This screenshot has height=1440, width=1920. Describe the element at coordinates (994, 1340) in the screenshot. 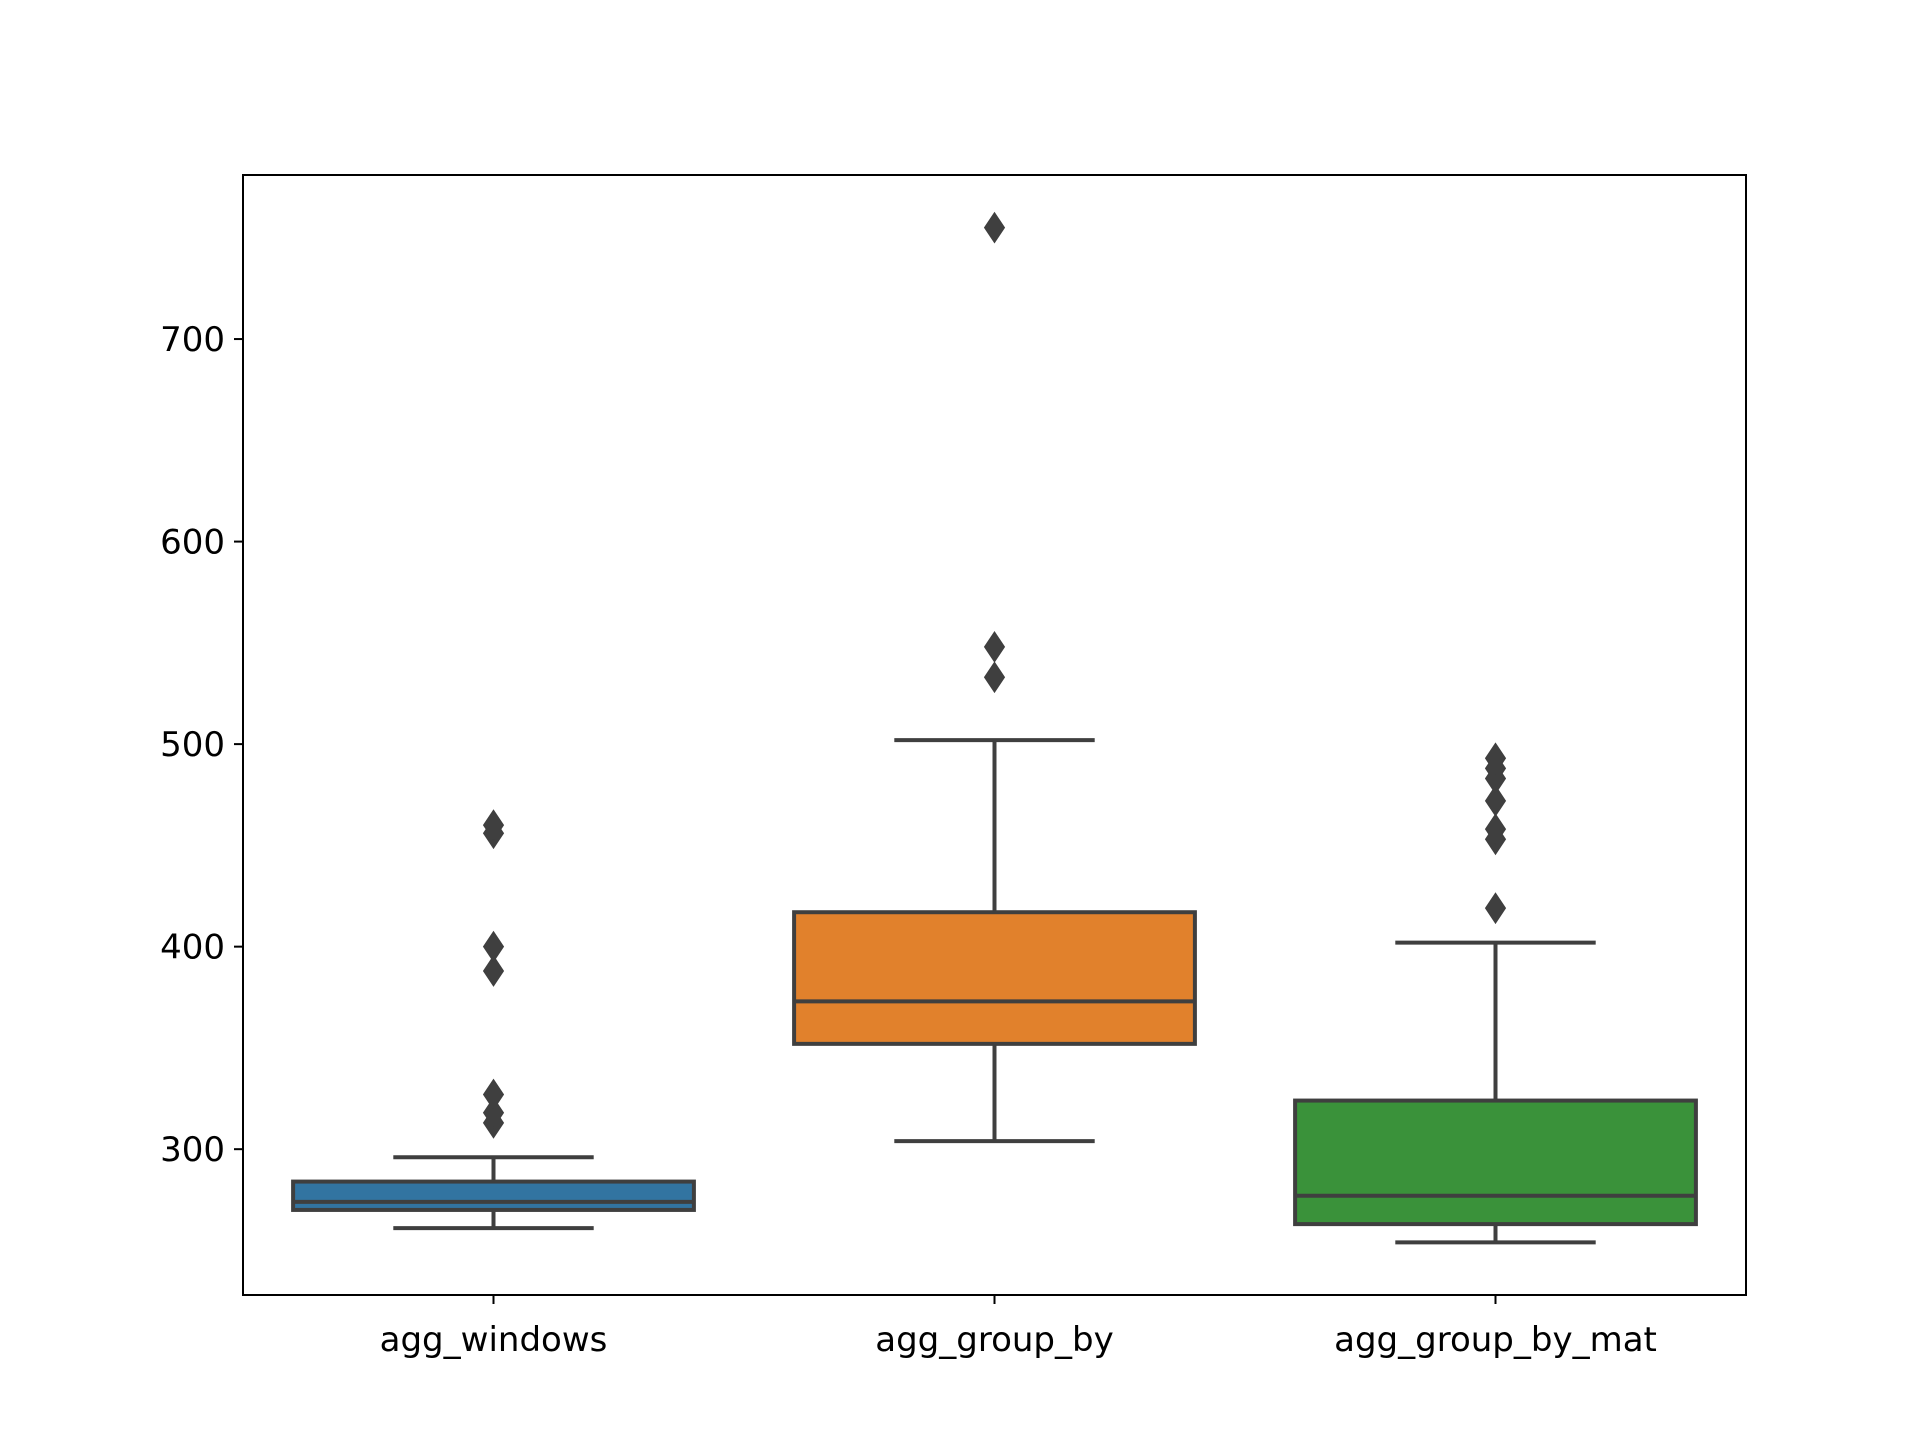

I see `x-tick-label: agg_group_by` at that location.